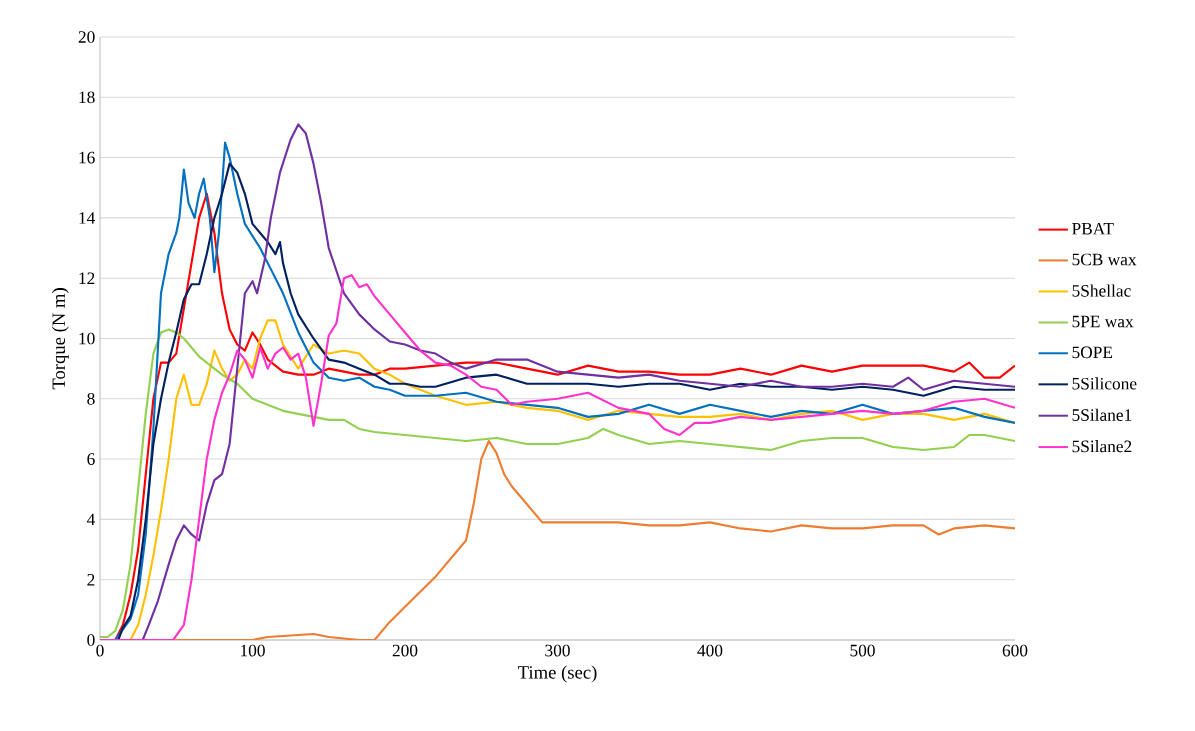  I want to click on y-tick-label: 0, so click(91, 640).